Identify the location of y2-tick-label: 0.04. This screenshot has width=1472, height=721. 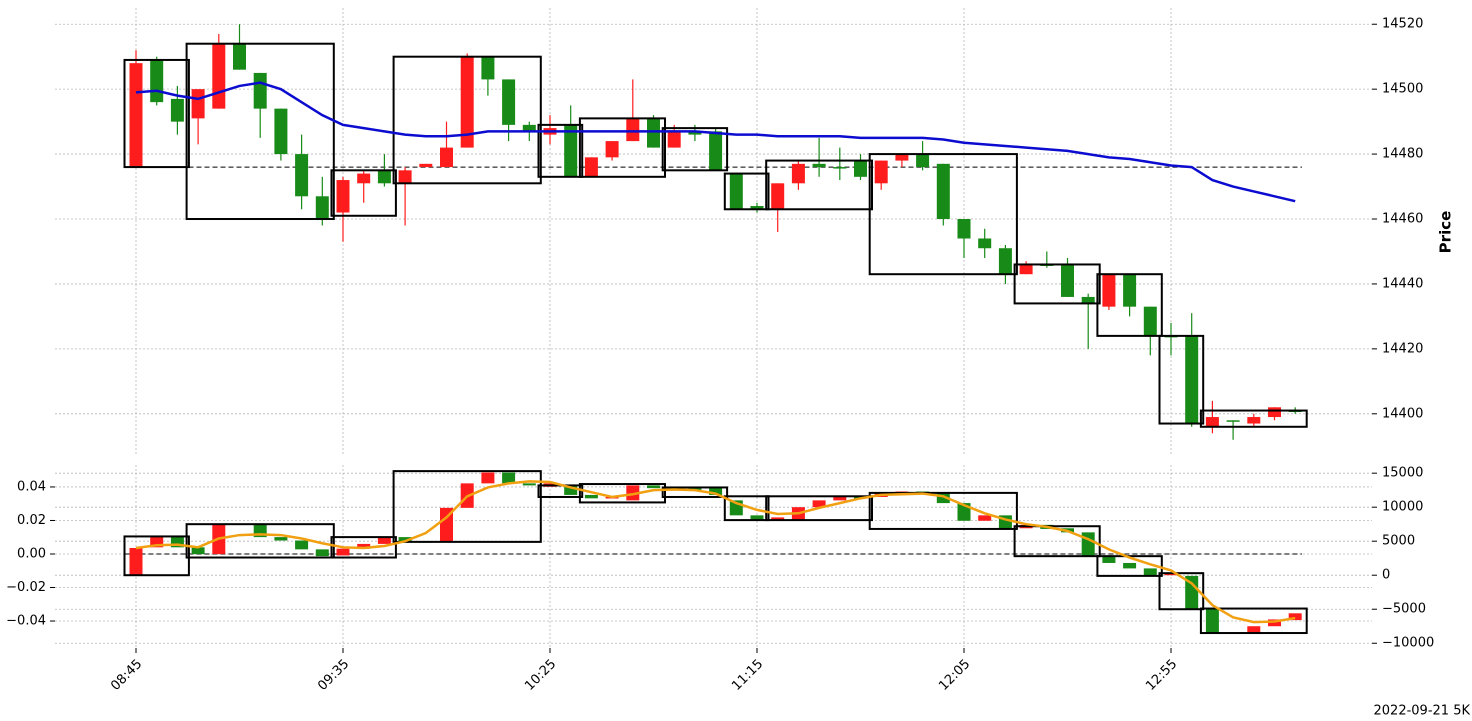
(31, 486).